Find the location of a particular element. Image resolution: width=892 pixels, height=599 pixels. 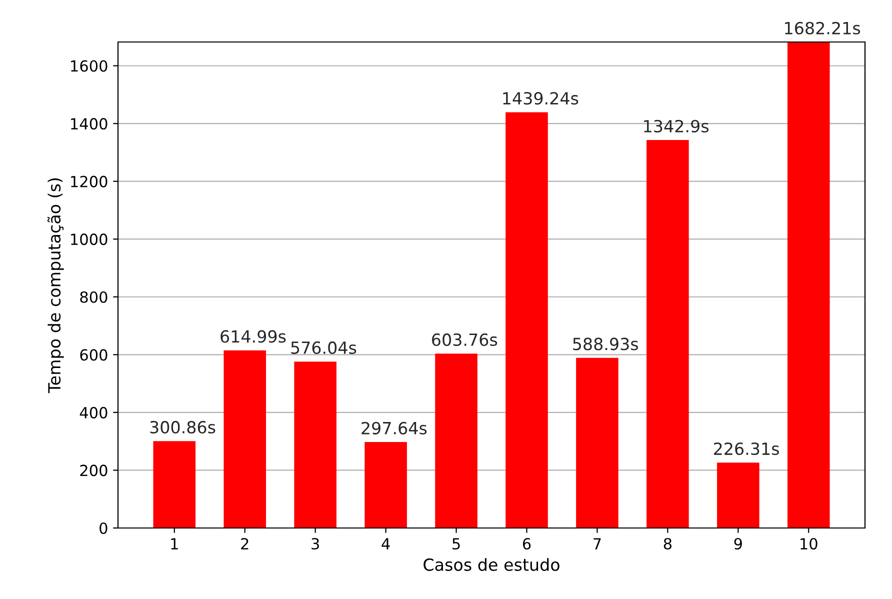

x-axis-title: Casos de estudo is located at coordinates (492, 564).